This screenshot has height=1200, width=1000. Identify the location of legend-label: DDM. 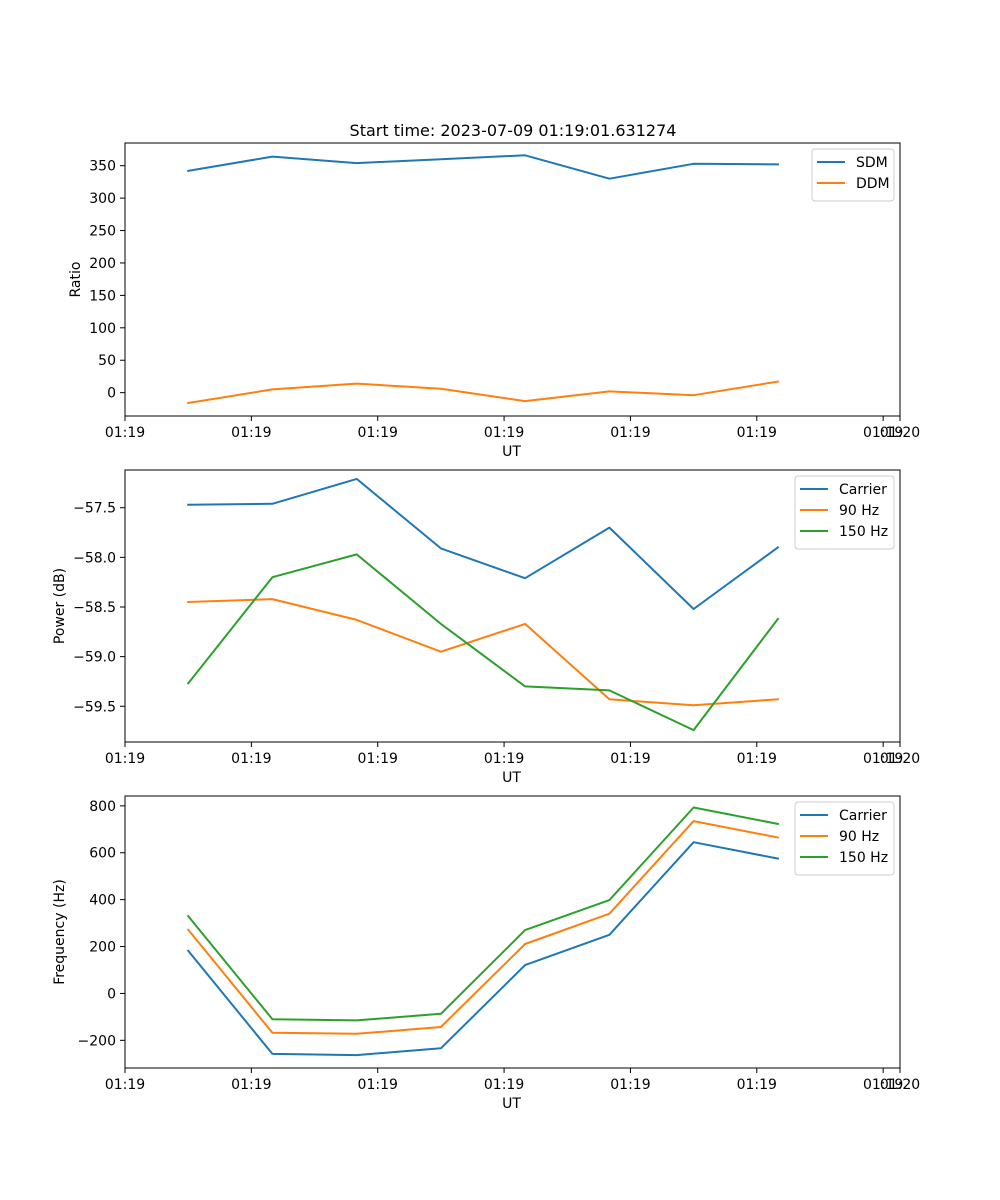
(873, 184).